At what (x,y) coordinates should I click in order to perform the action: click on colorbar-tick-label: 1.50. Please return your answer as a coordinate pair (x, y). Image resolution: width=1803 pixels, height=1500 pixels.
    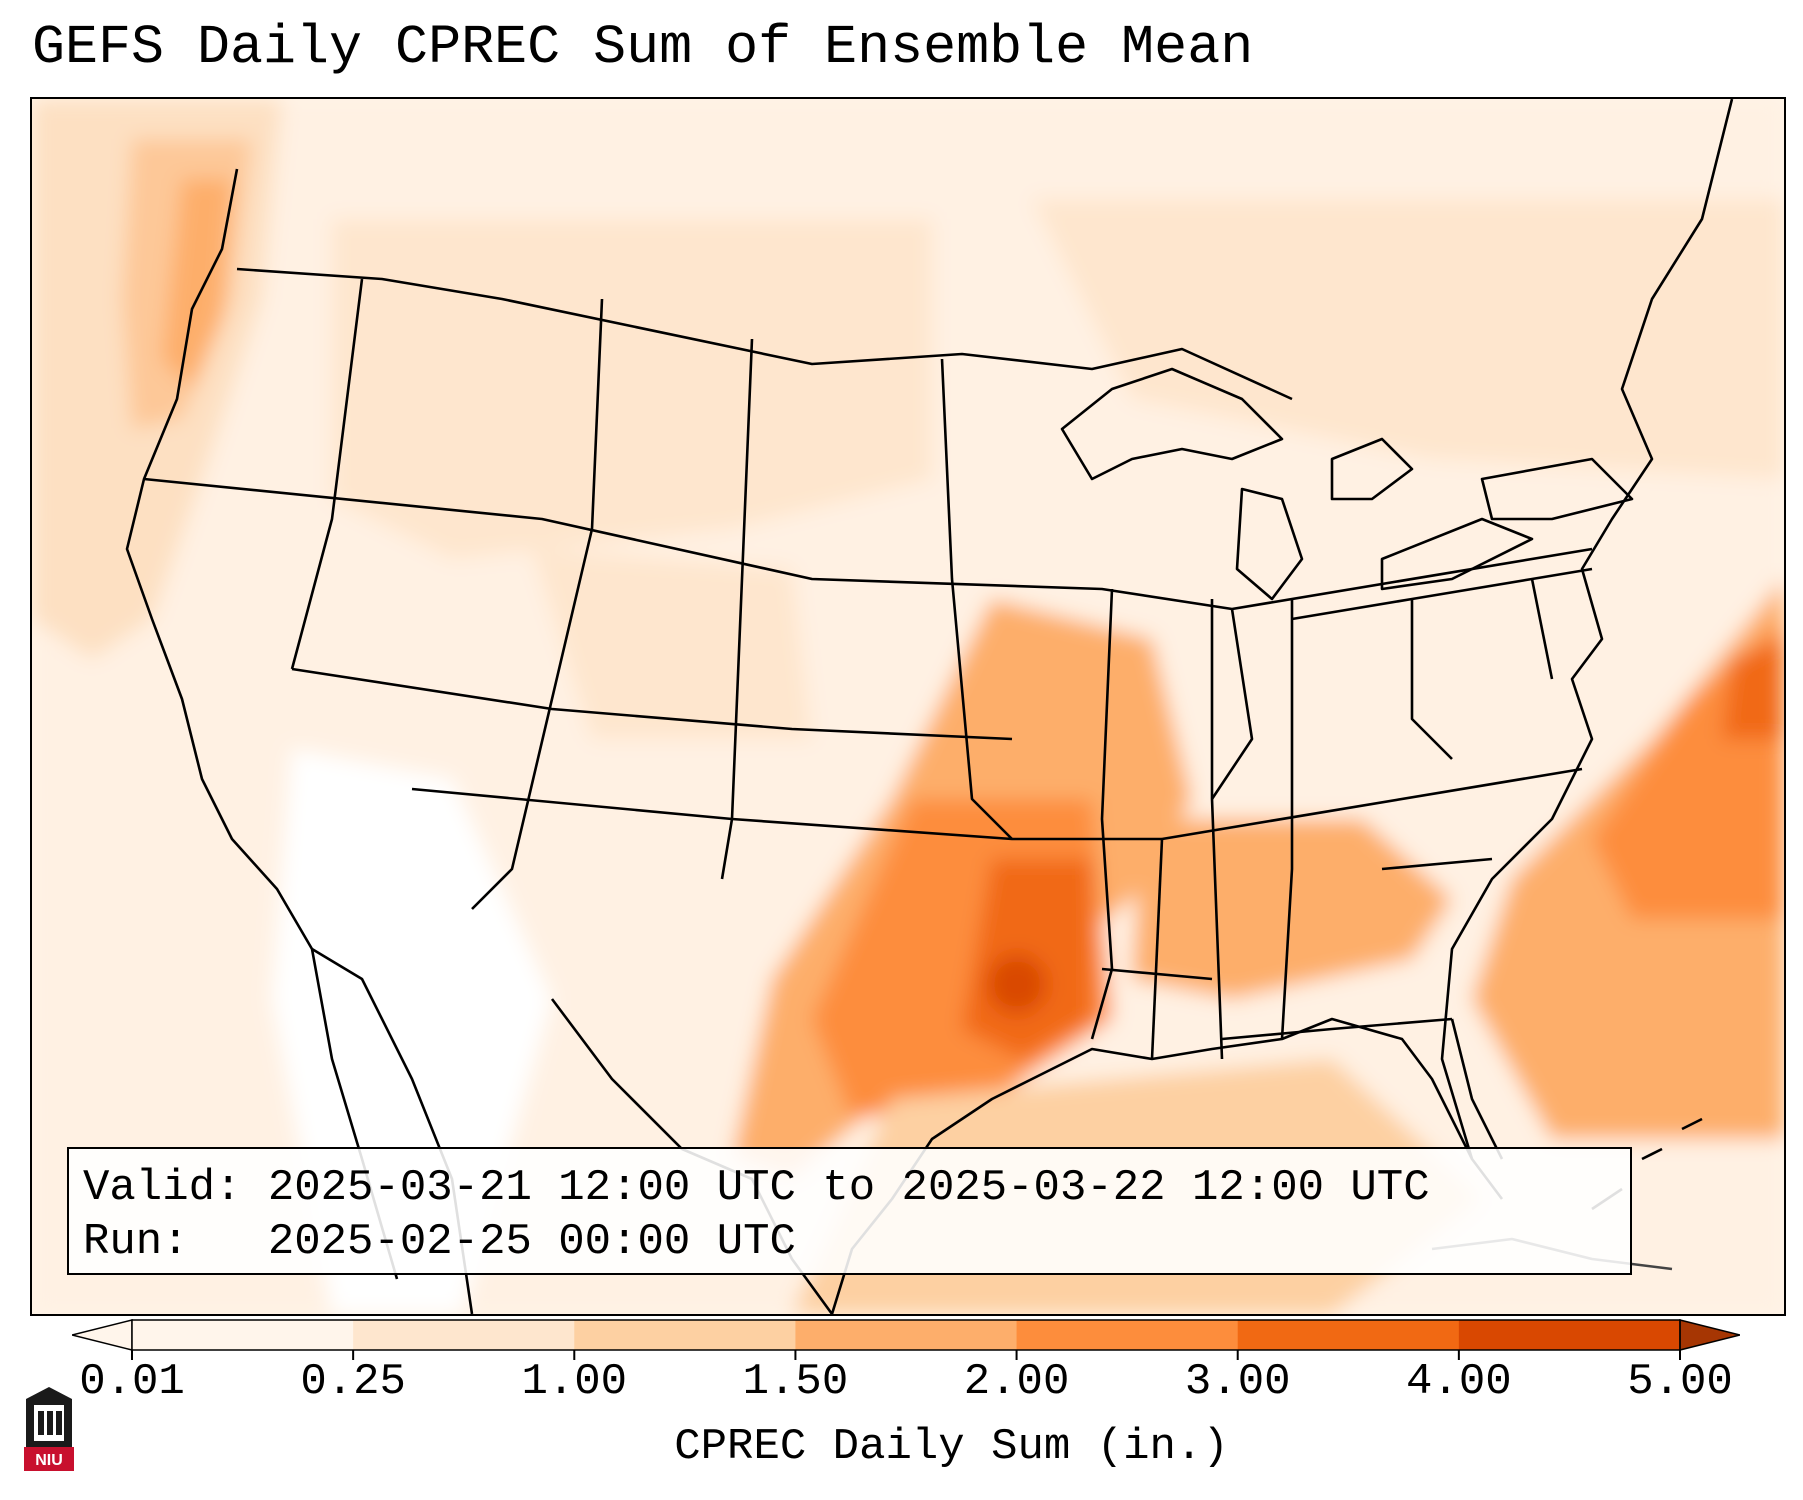
    Looking at the image, I should click on (795, 1382).